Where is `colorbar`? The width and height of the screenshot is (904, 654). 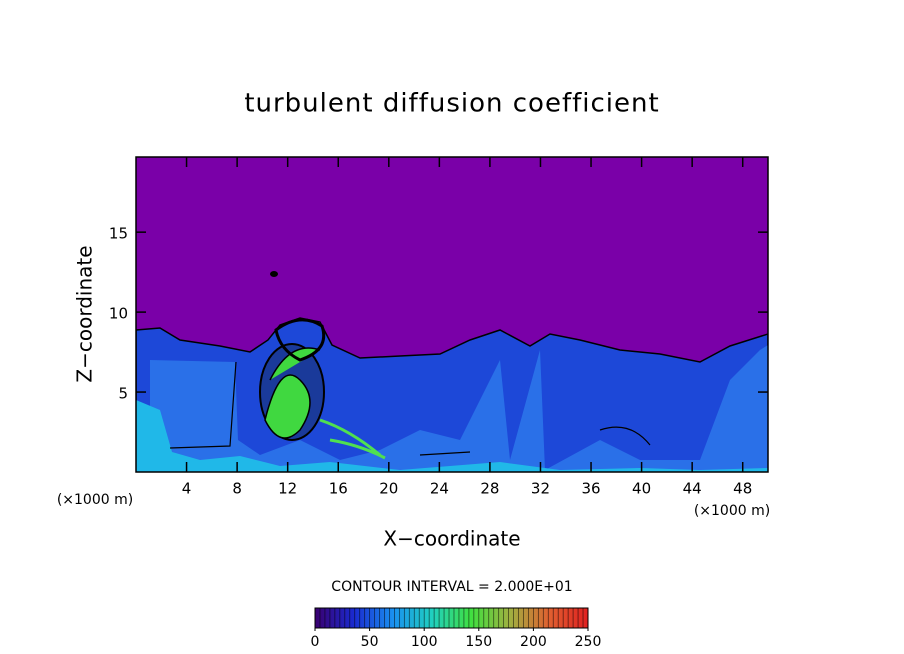
colorbar is located at coordinates (451, 618).